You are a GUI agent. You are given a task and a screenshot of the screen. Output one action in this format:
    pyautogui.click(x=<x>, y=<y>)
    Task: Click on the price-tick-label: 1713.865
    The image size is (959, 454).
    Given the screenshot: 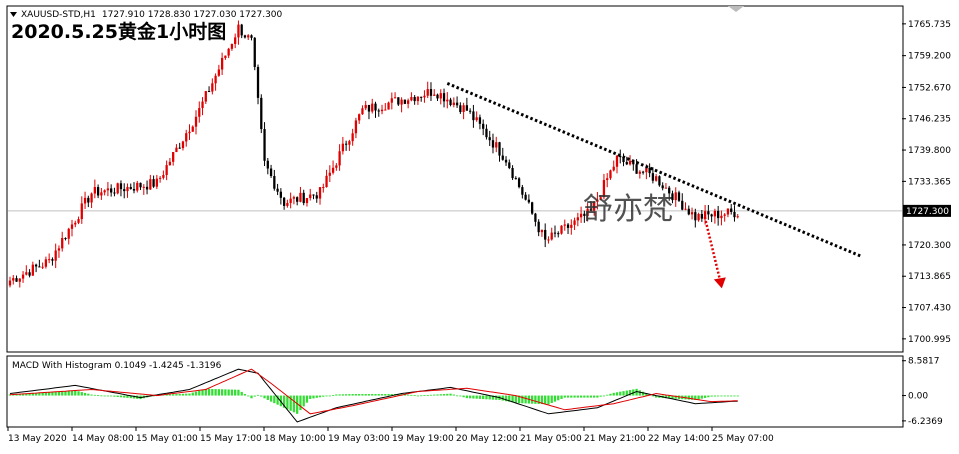 What is the action you would take?
    pyautogui.click(x=929, y=277)
    